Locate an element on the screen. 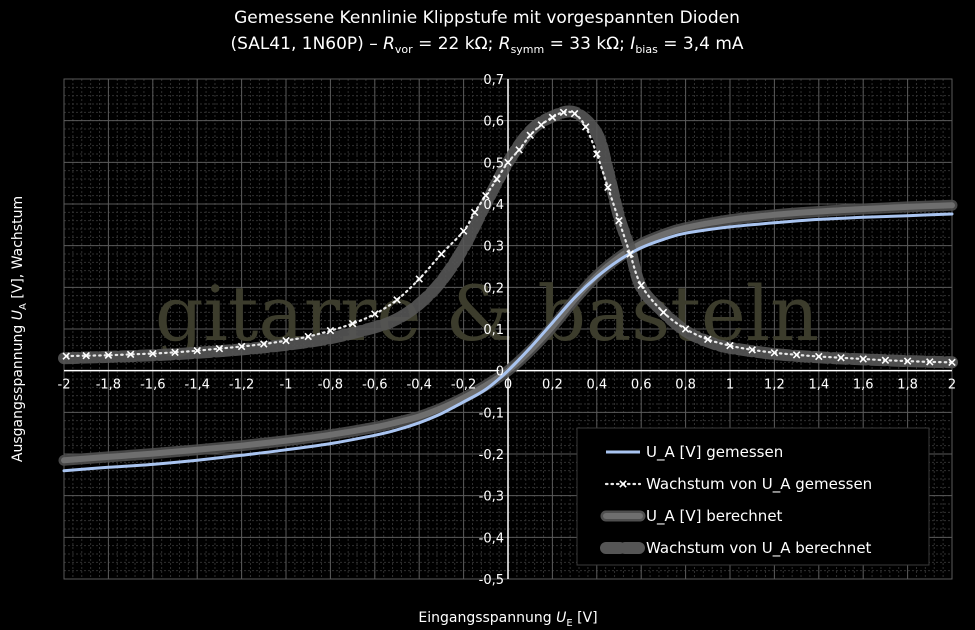 The height and width of the screenshot is (630, 975). legend-item-wachstum-berechnet: Wachstum von U_A berechnet is located at coordinates (736, 548).